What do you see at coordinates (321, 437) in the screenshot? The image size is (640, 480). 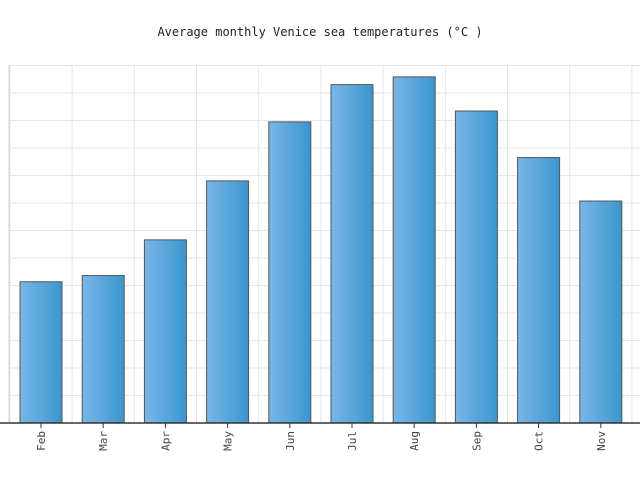 I see `x-tick-labels: Feb Mar Apr May Jun Jul Aug Sep Oct Nov` at bounding box center [321, 437].